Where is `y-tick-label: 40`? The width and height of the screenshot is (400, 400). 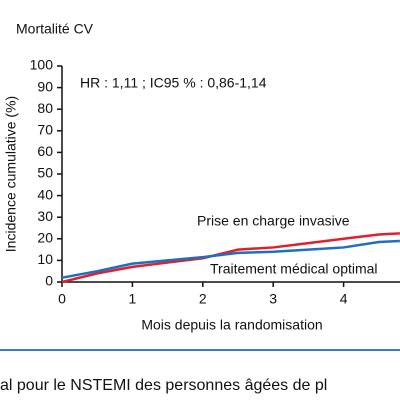
y-tick-label: 40 is located at coordinates (45, 194).